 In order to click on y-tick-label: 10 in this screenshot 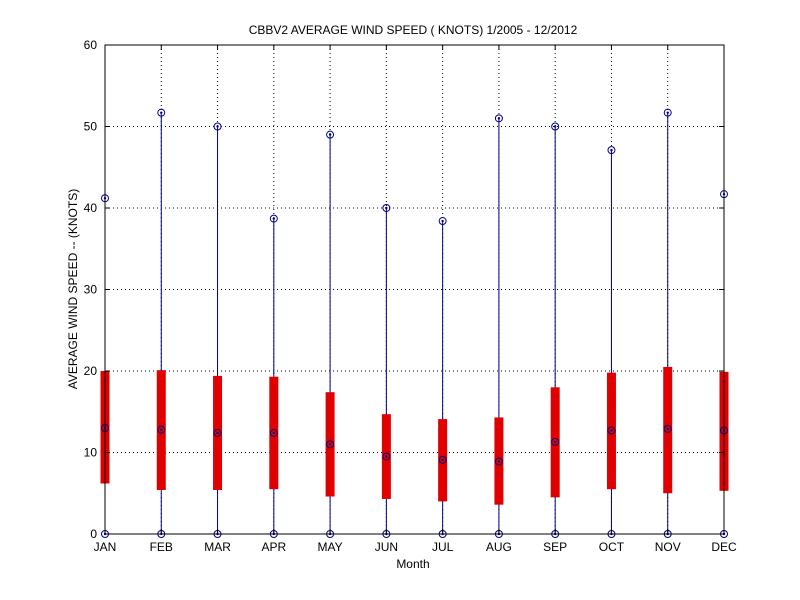, I will do `click(91, 453)`.